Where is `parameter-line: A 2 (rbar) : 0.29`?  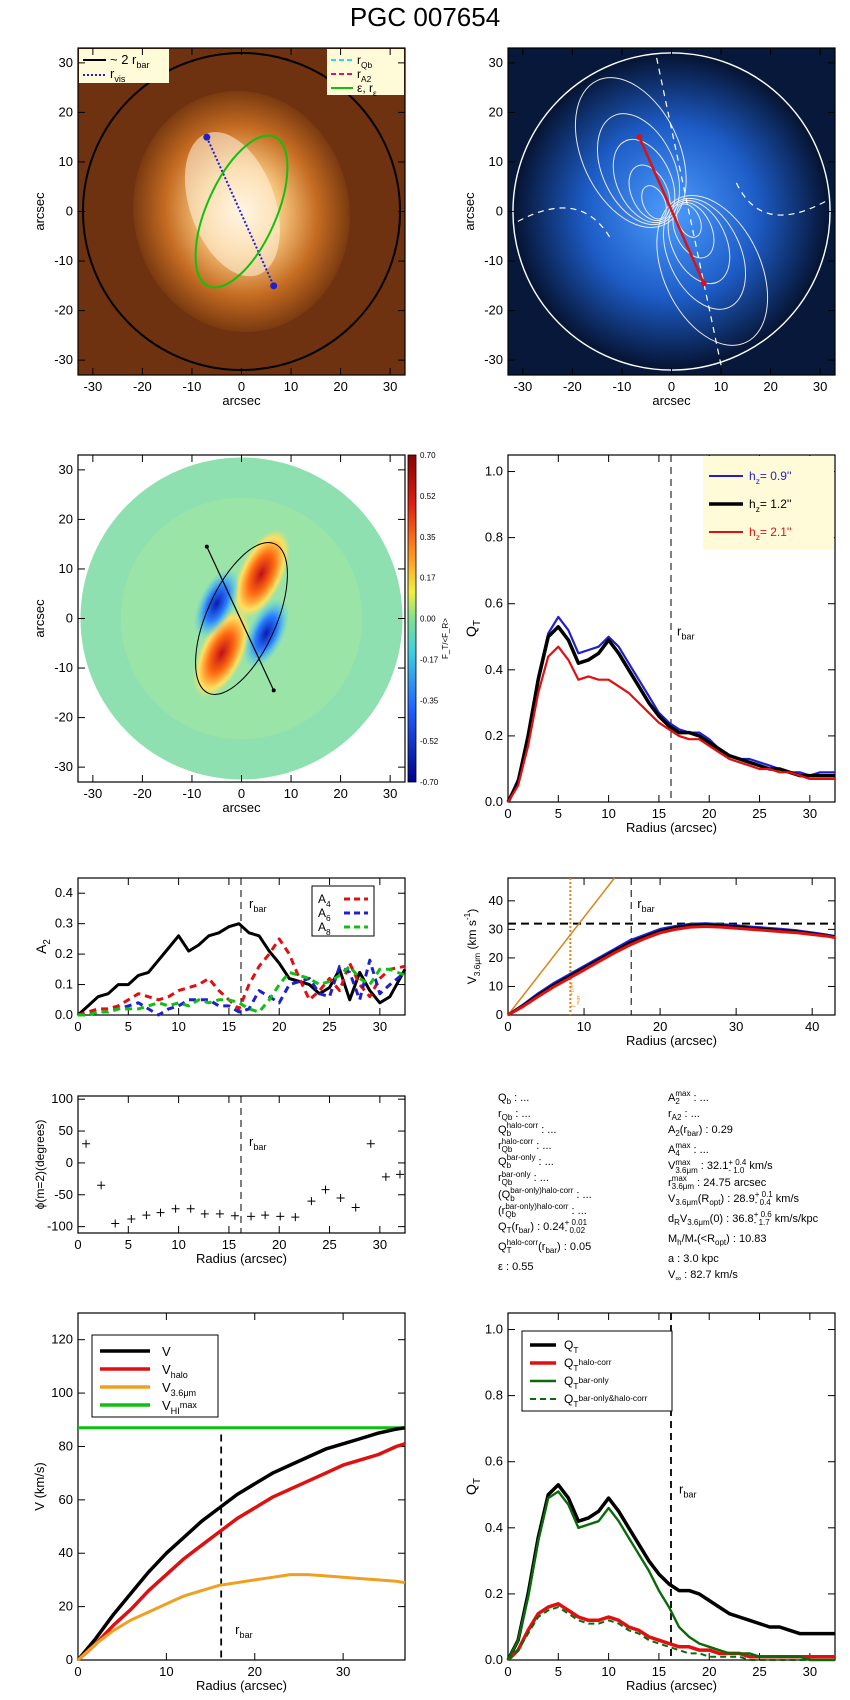 parameter-line: A 2 (rbar) : 0.29 is located at coordinates (700, 1130).